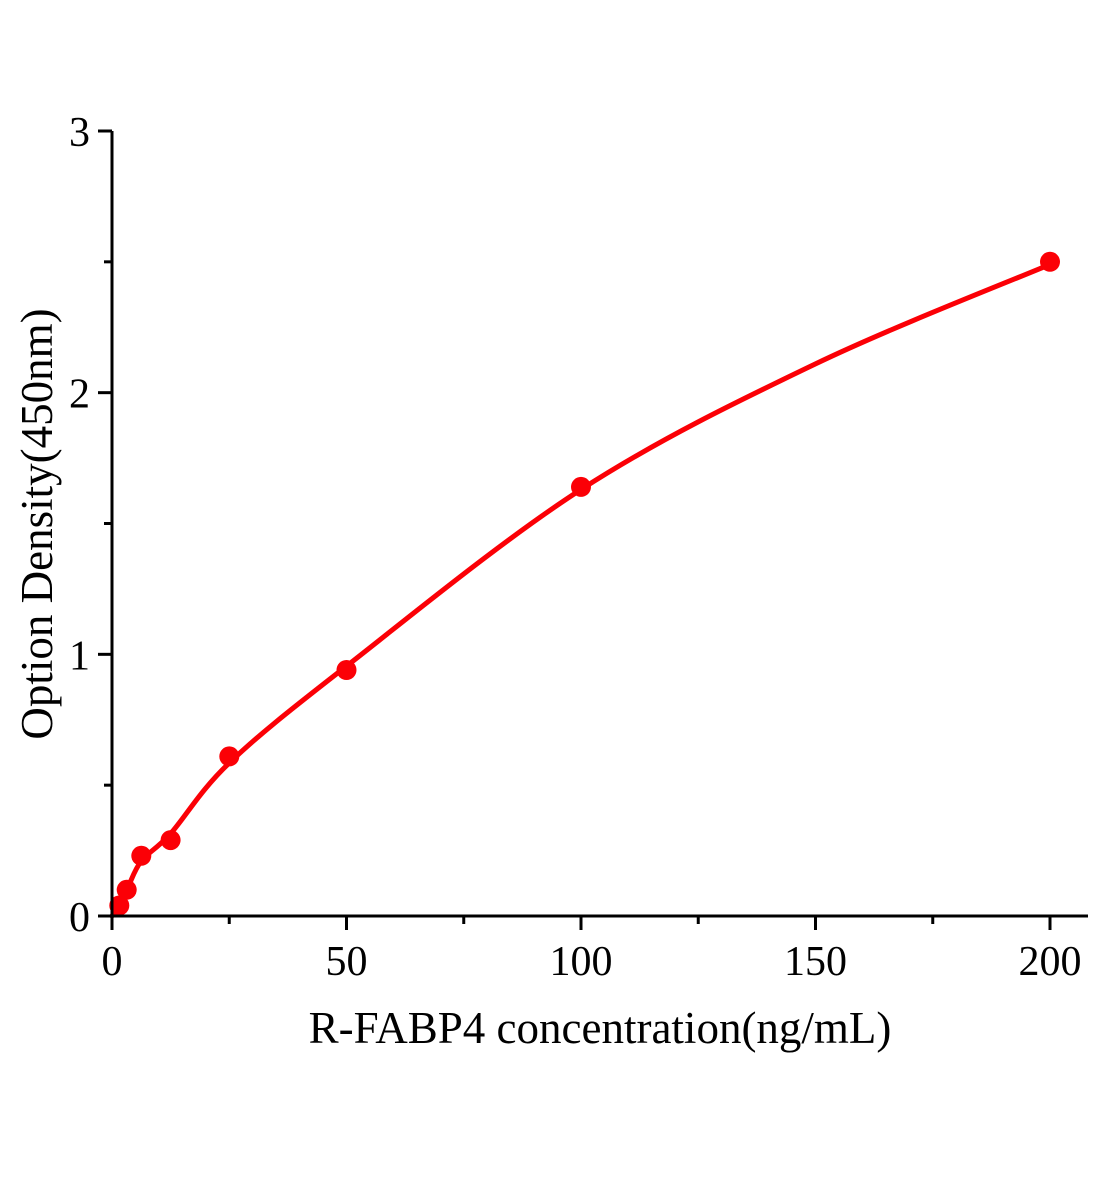 This screenshot has height=1200, width=1104. I want to click on x-tick-label: 0, so click(112, 962).